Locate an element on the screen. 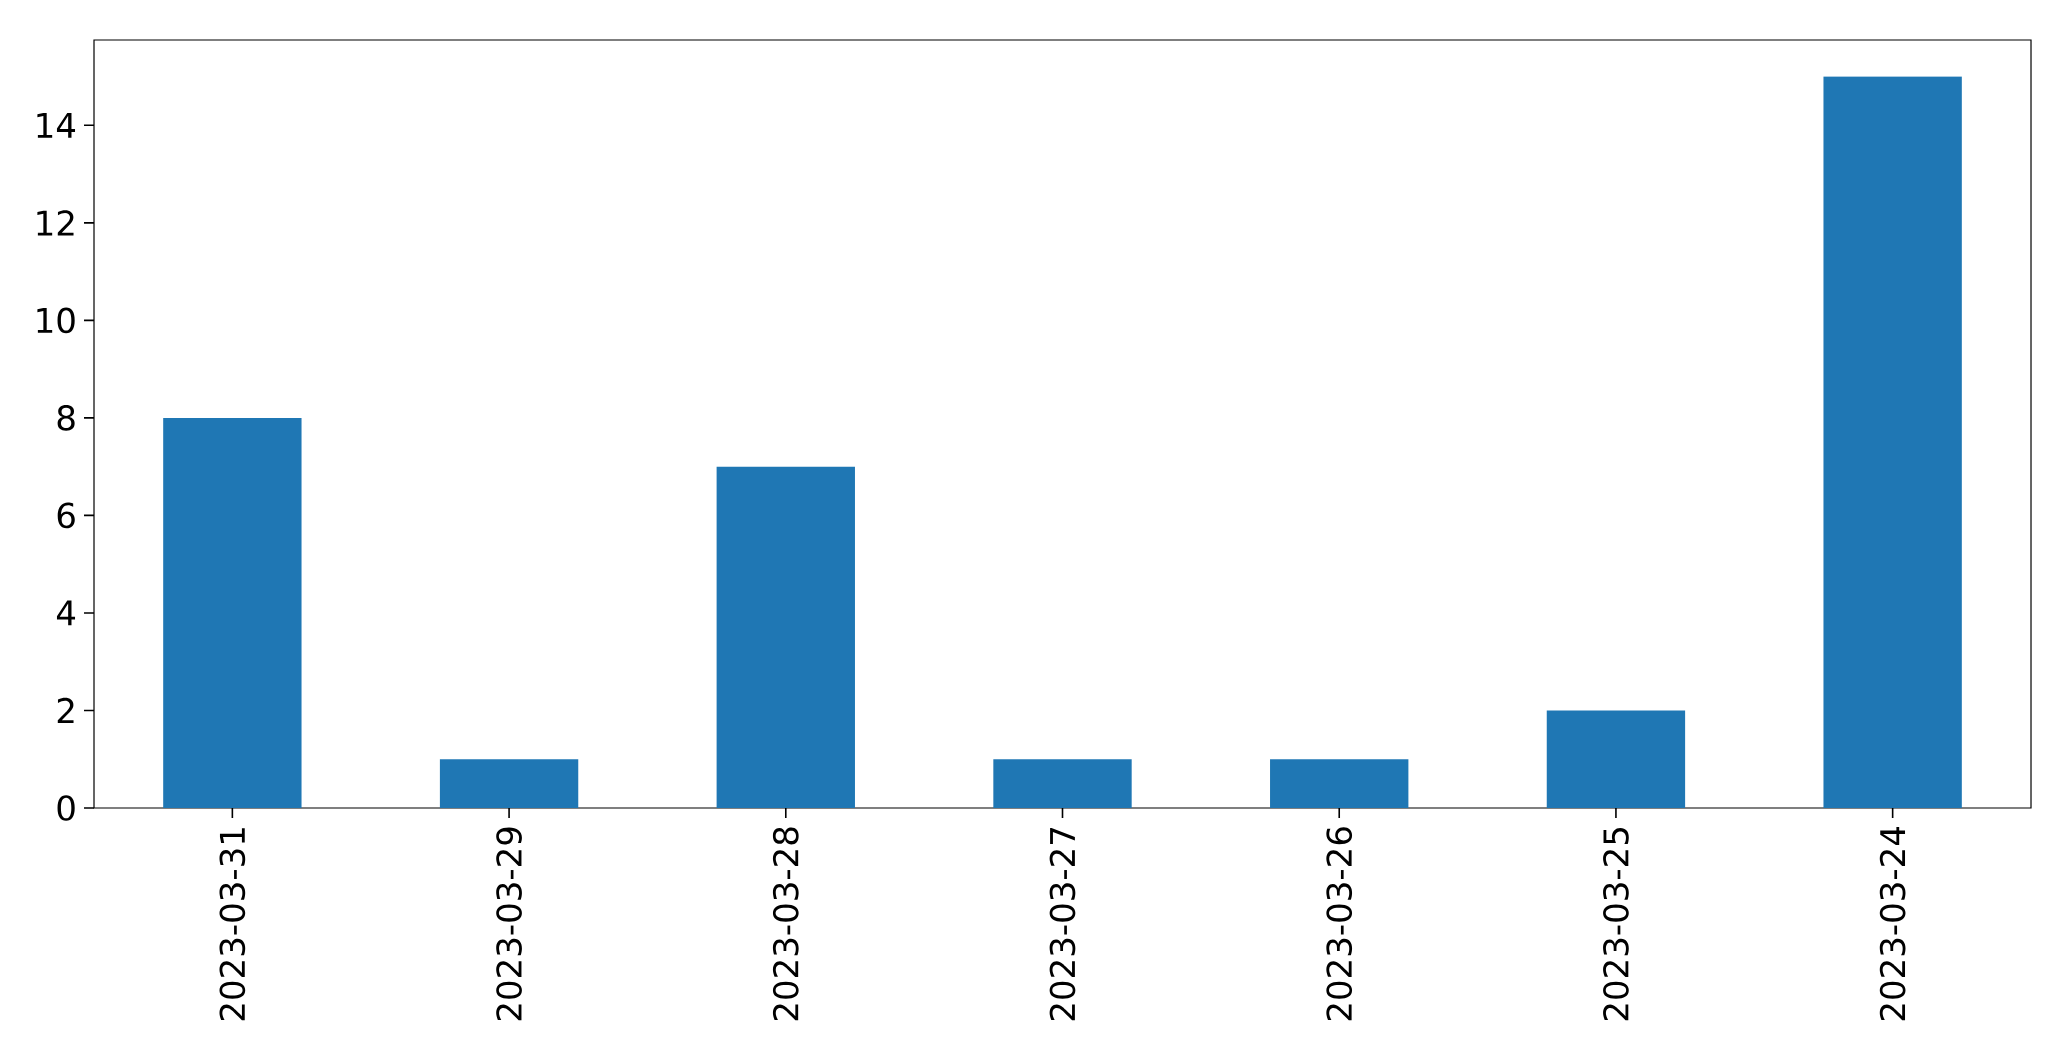 The height and width of the screenshot is (1061, 2071). y-tick-label: 14 is located at coordinates (56, 125).